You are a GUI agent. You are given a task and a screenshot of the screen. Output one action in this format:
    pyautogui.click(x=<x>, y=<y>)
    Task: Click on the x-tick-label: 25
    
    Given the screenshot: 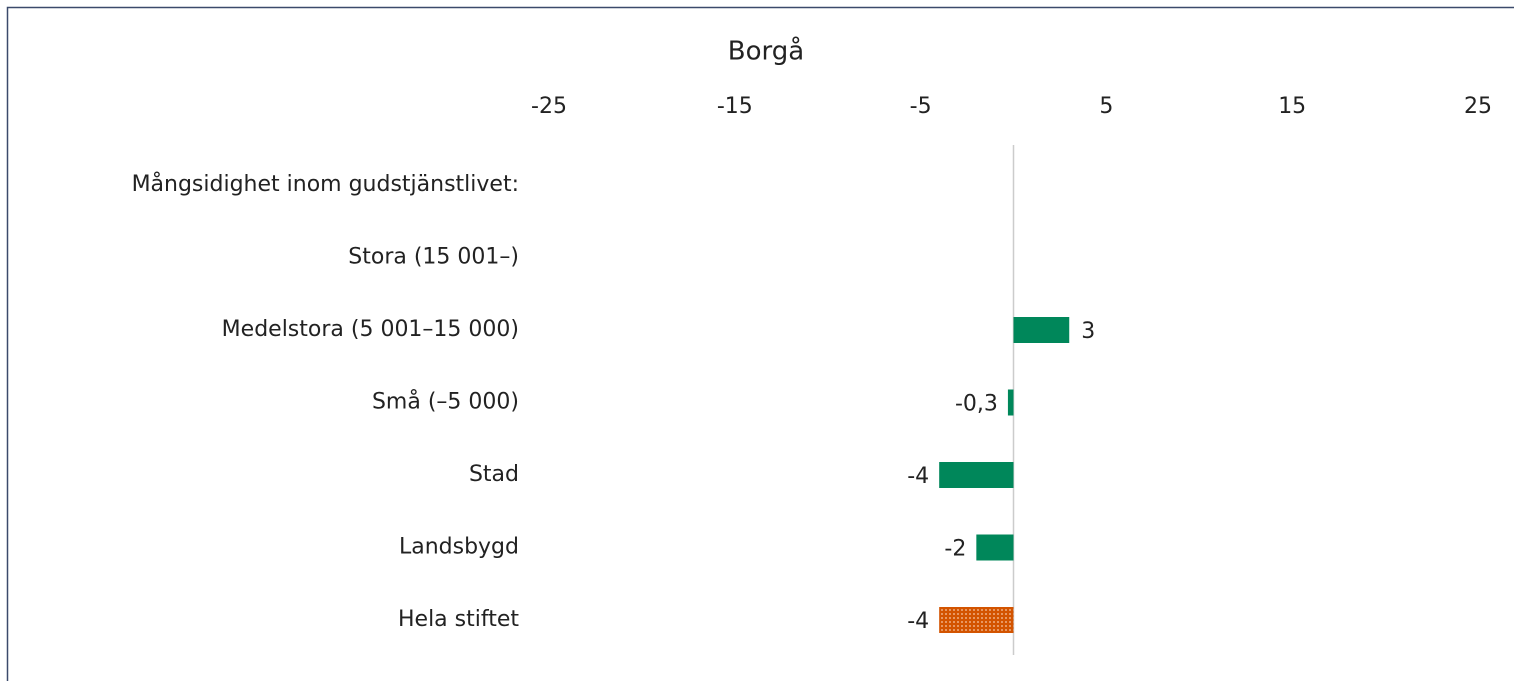 What is the action you would take?
    pyautogui.click(x=1478, y=106)
    